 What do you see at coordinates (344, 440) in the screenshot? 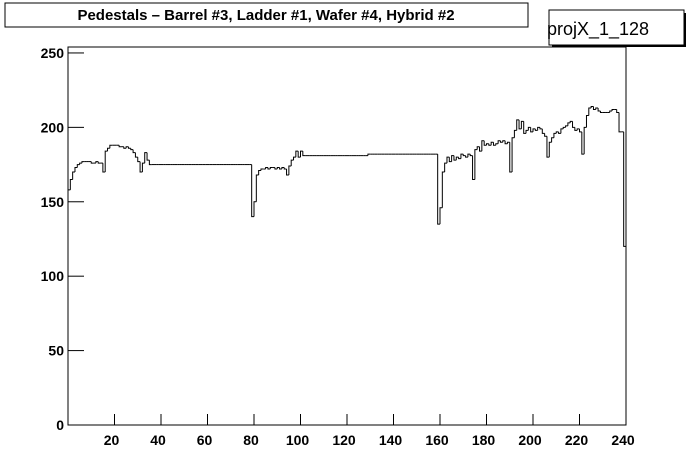
I see `x-tick-label: 120` at bounding box center [344, 440].